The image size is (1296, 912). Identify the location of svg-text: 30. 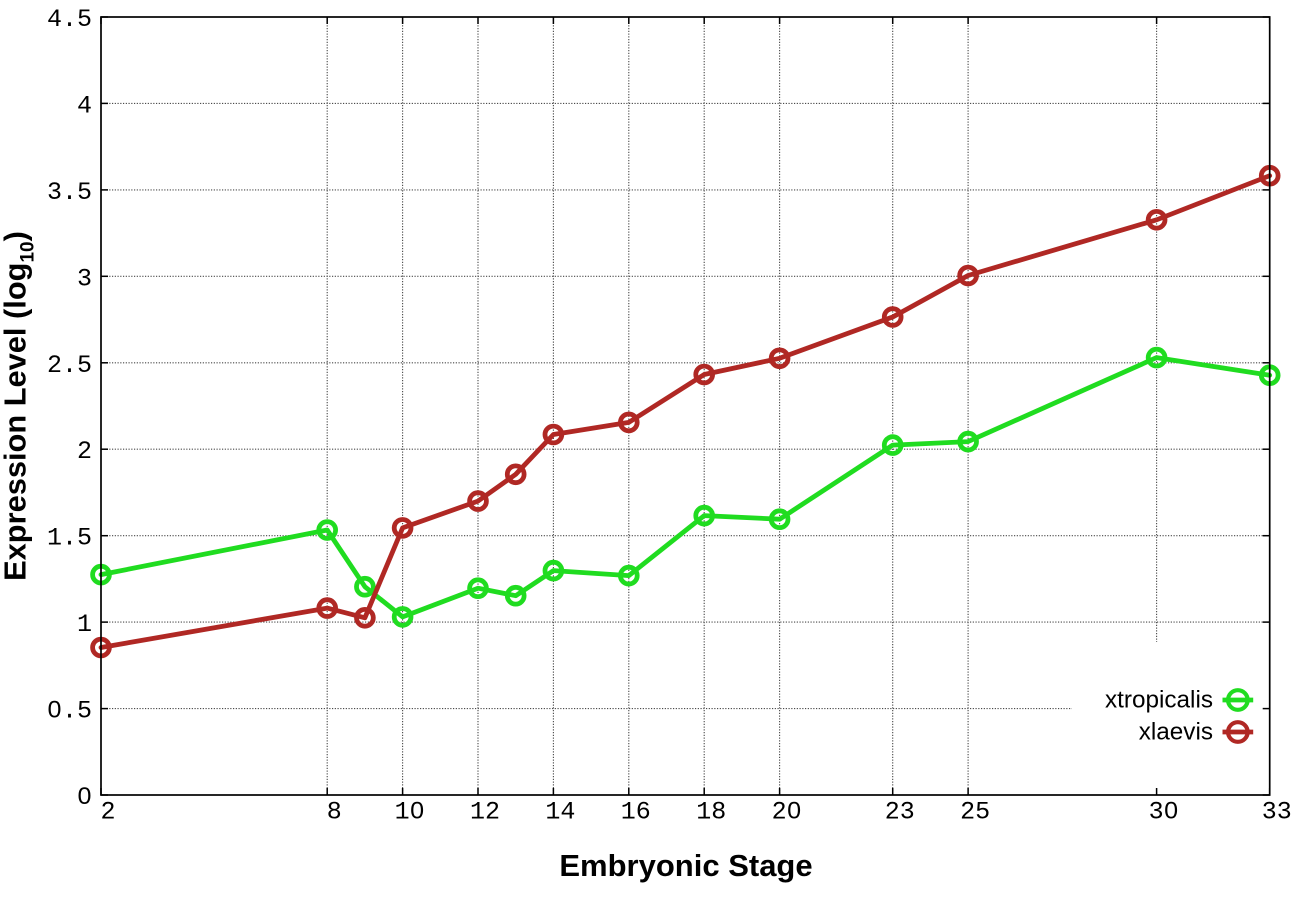
(1164, 812).